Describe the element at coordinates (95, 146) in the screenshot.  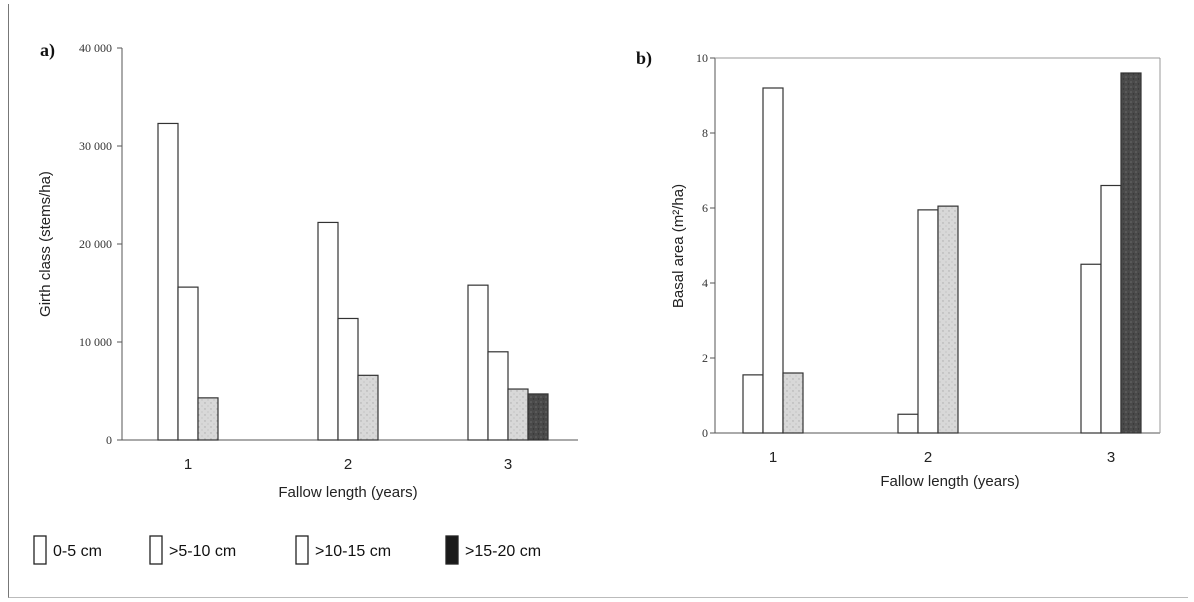
I see `y-tick-label: 30 000` at that location.